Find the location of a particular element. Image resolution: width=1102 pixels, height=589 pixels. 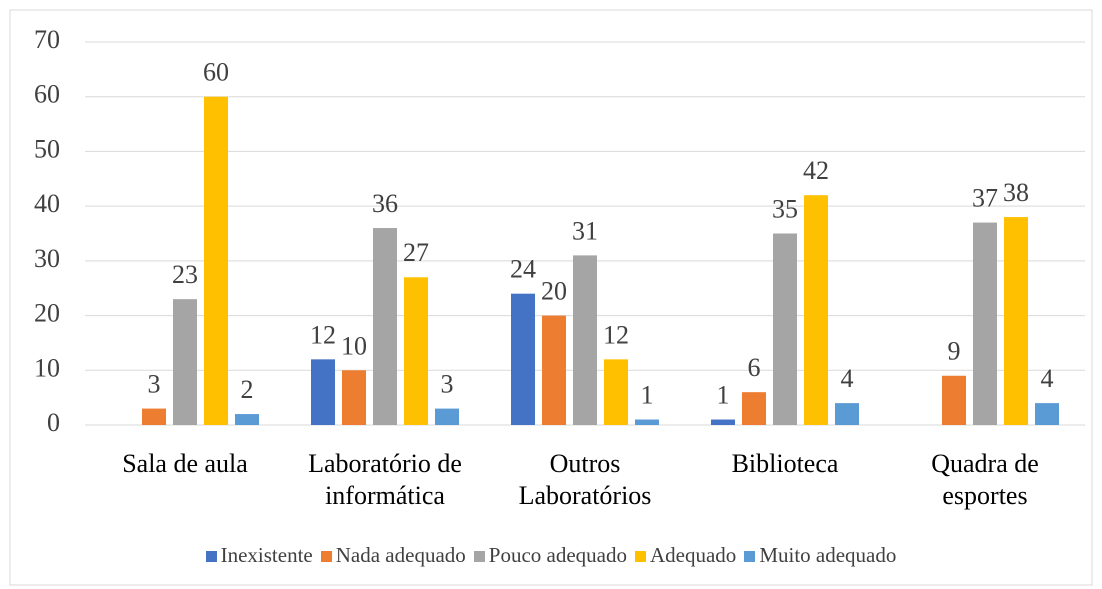

x-tick-label: Sala de aula is located at coordinates (185, 463).